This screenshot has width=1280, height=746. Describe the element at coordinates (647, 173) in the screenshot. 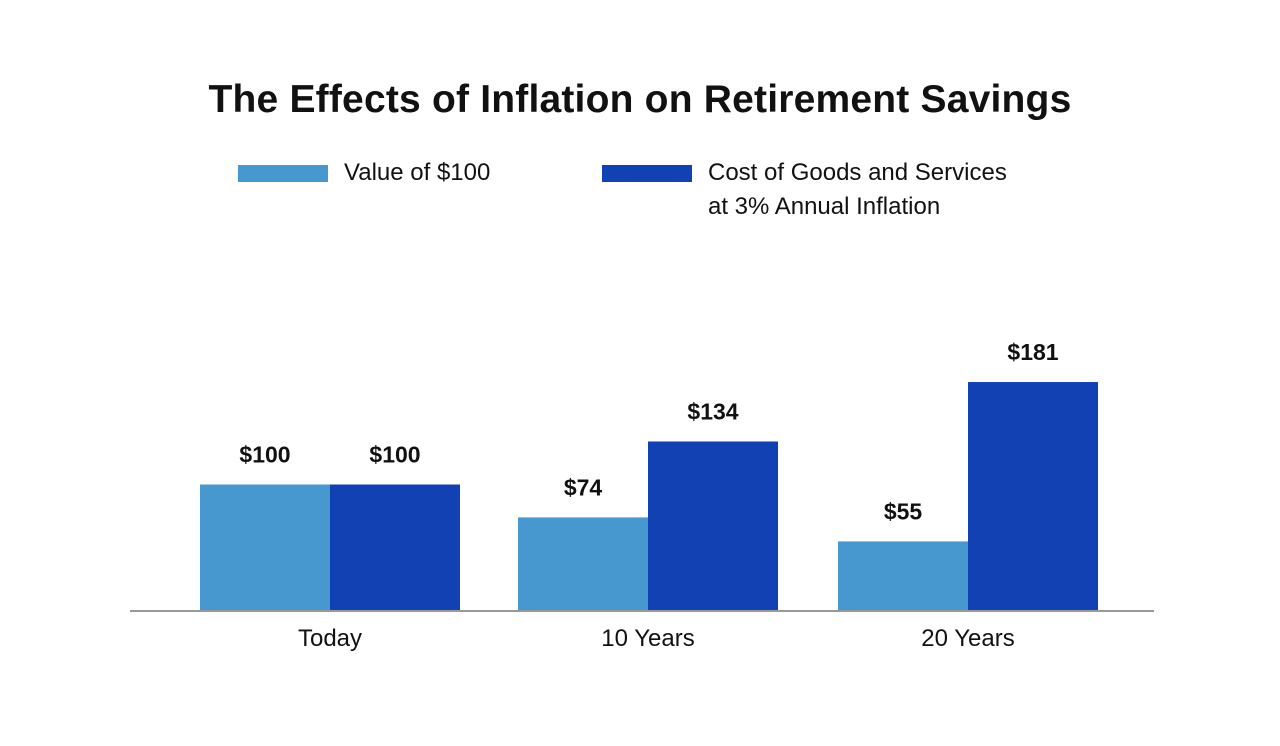

I see `legend-swatch-cost-of-goods` at that location.